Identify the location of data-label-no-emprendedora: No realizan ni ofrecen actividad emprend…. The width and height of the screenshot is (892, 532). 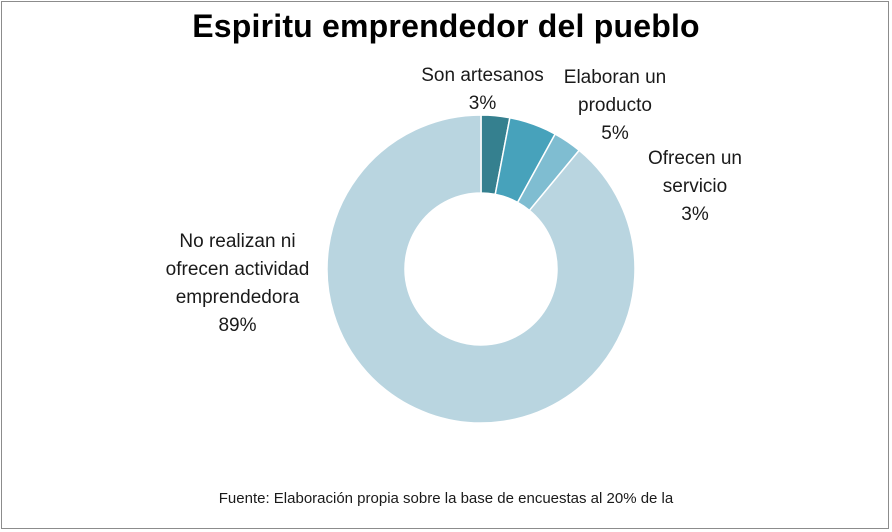
(237, 283).